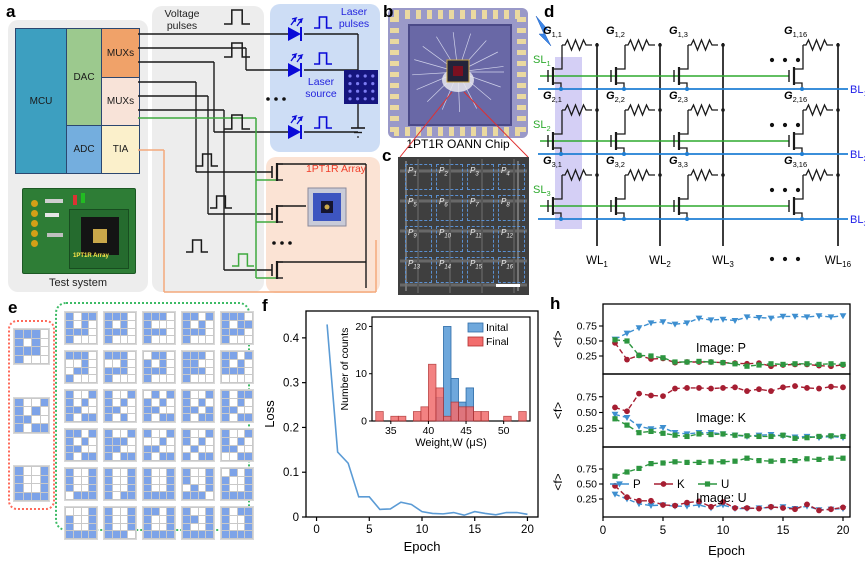  I want to click on svg-text: Loss, so click(269, 414).